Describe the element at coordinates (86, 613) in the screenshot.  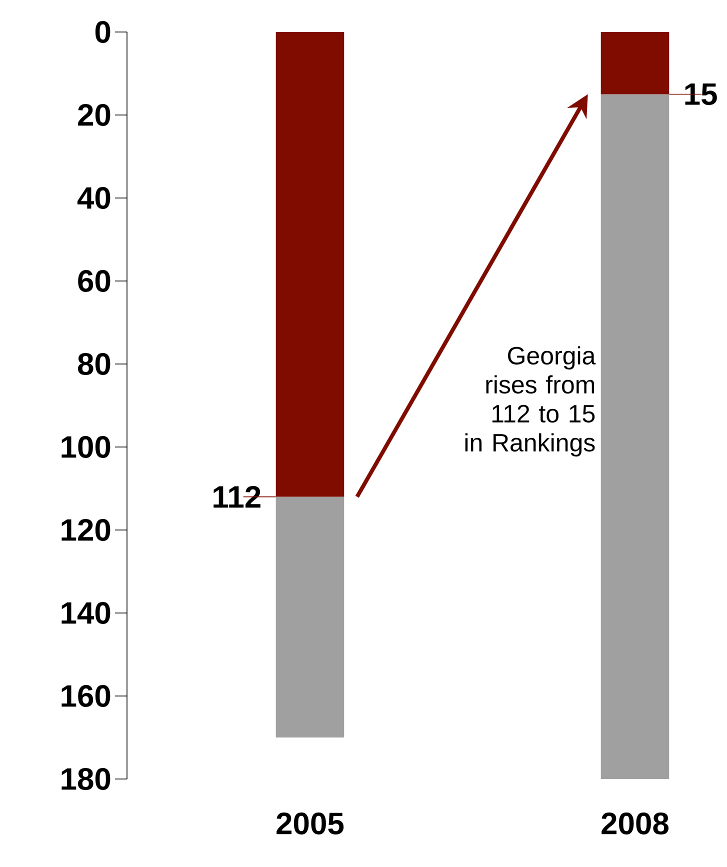
I see `y-tick-label: 140` at that location.